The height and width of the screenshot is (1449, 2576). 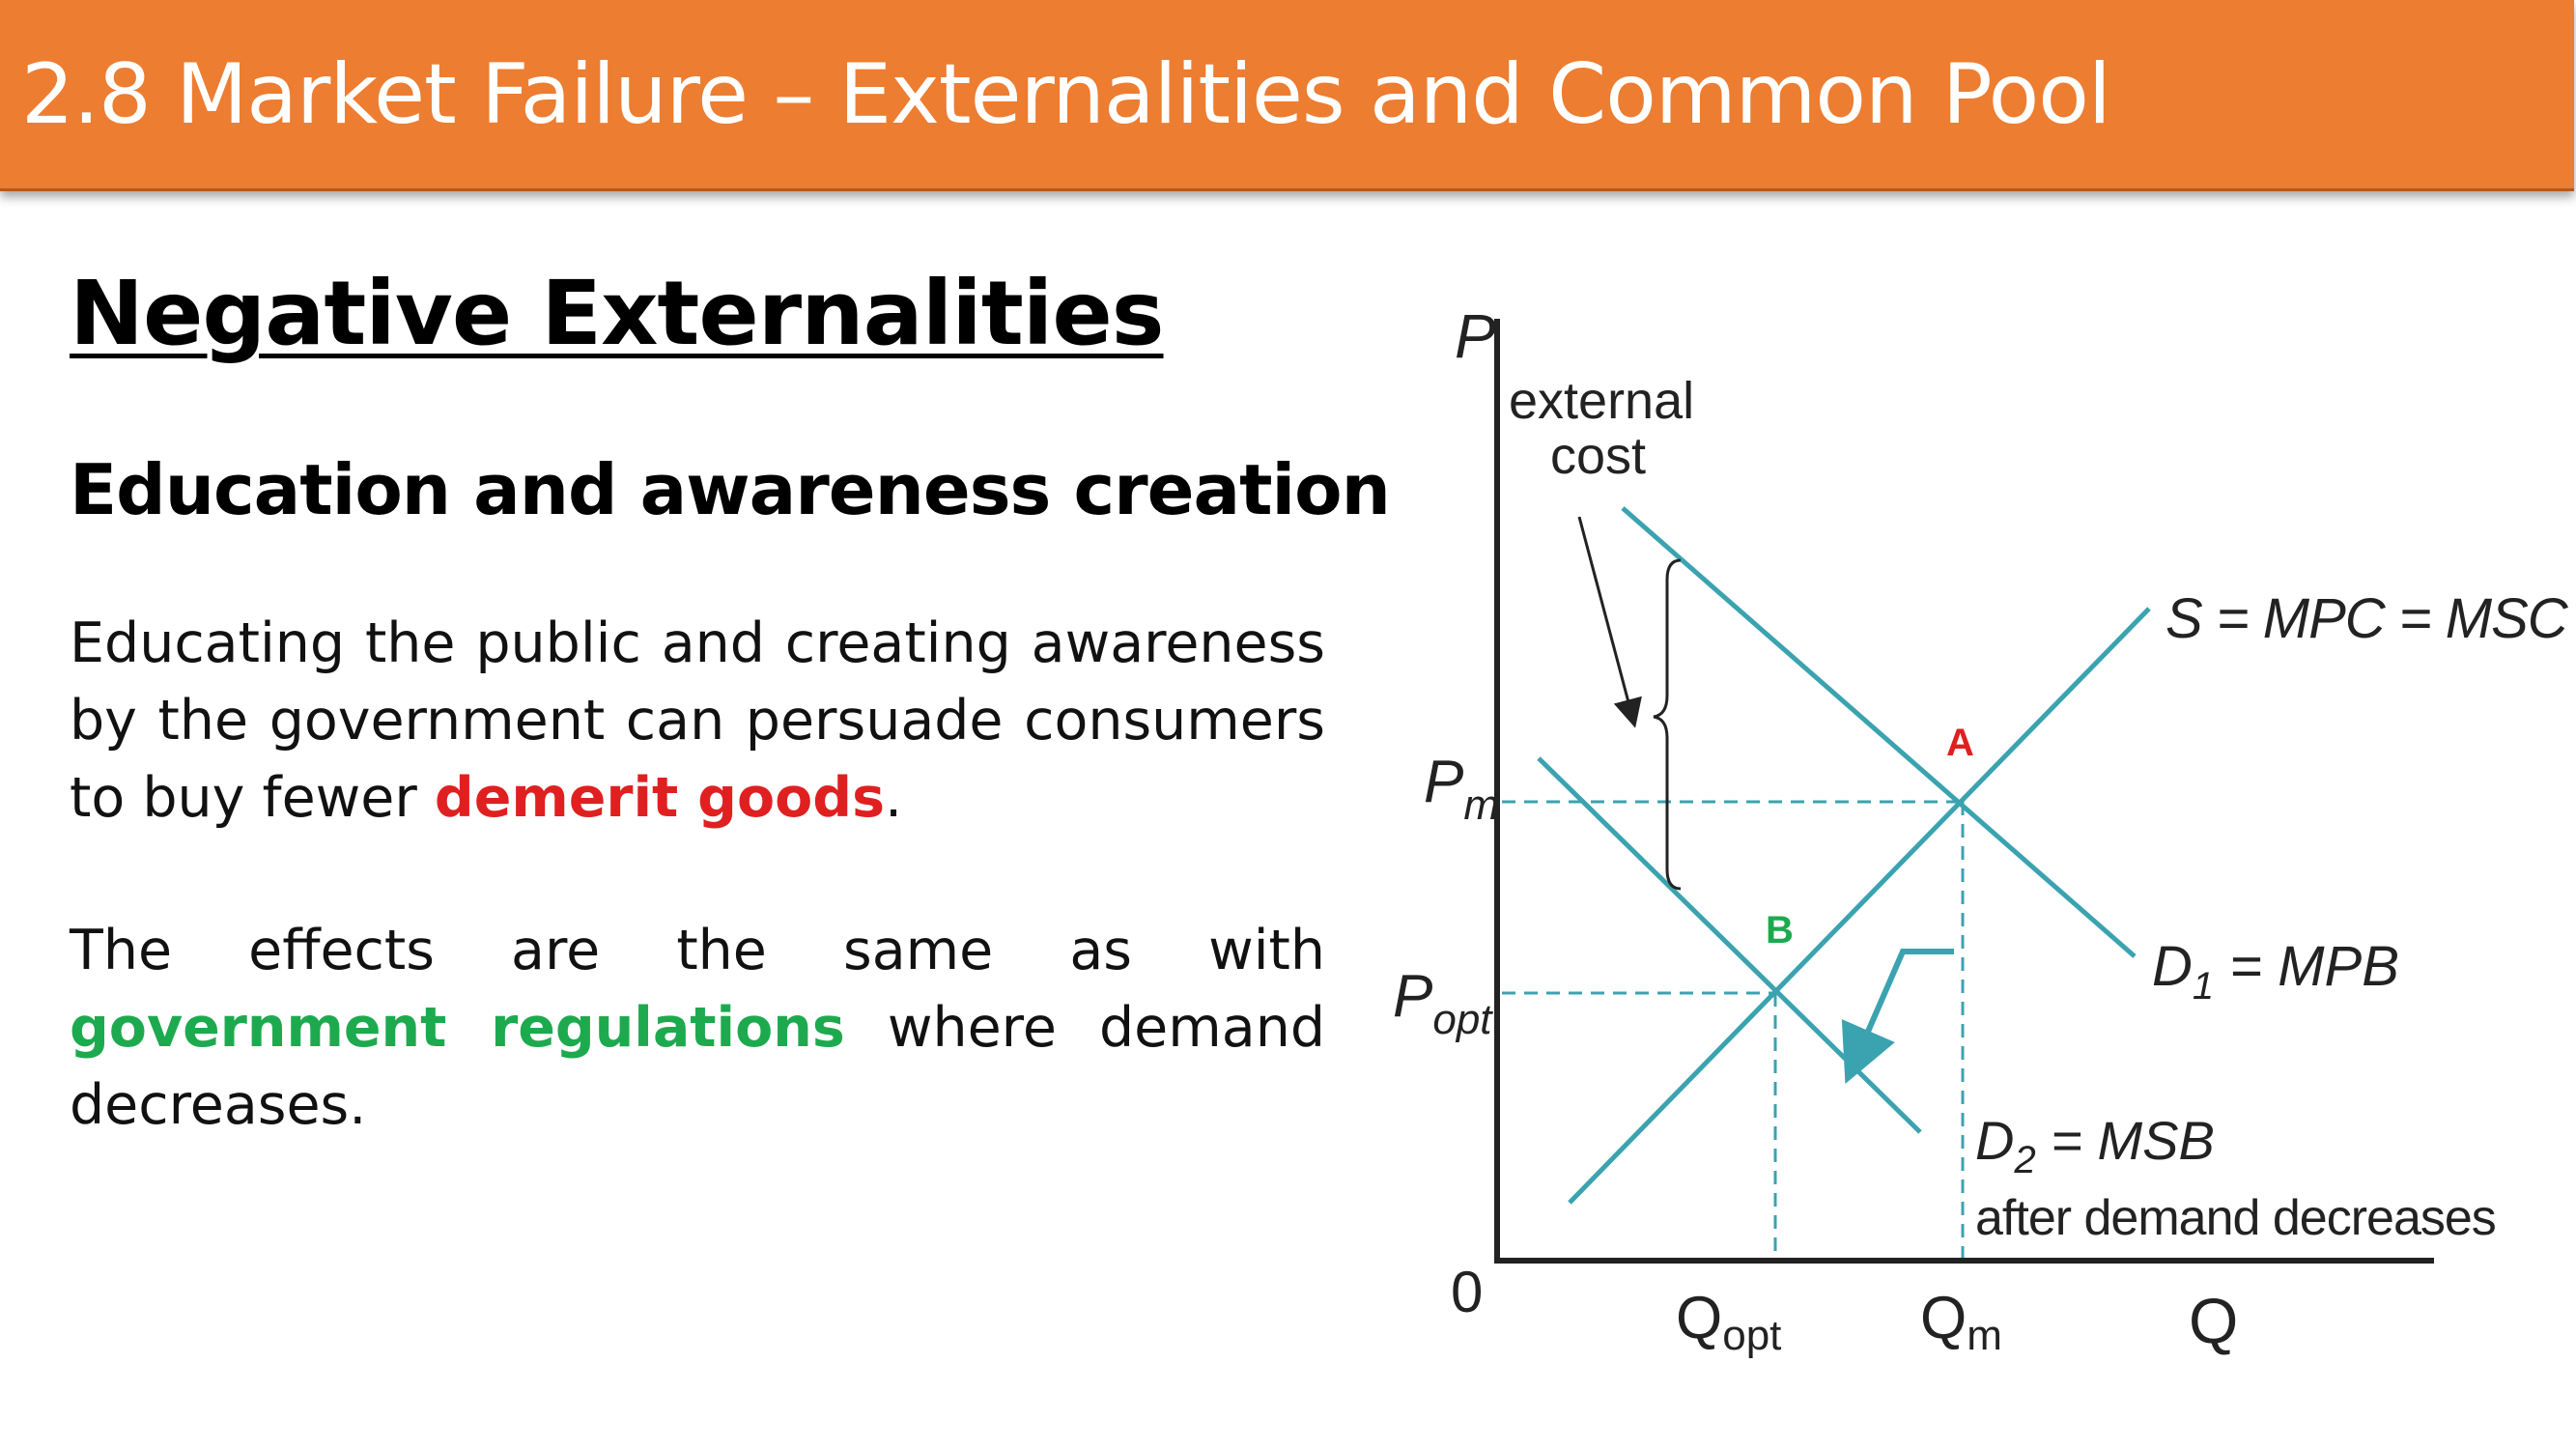 What do you see at coordinates (1780, 930) in the screenshot?
I see `point-b-label: B` at bounding box center [1780, 930].